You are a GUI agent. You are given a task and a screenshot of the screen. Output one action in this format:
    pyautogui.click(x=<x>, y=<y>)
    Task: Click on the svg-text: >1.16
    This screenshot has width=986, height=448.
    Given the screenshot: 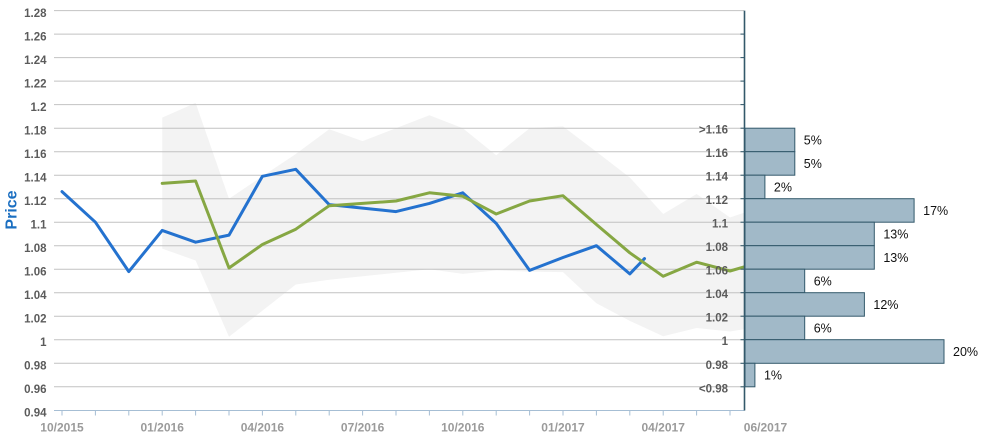 What is the action you would take?
    pyautogui.click(x=713, y=131)
    